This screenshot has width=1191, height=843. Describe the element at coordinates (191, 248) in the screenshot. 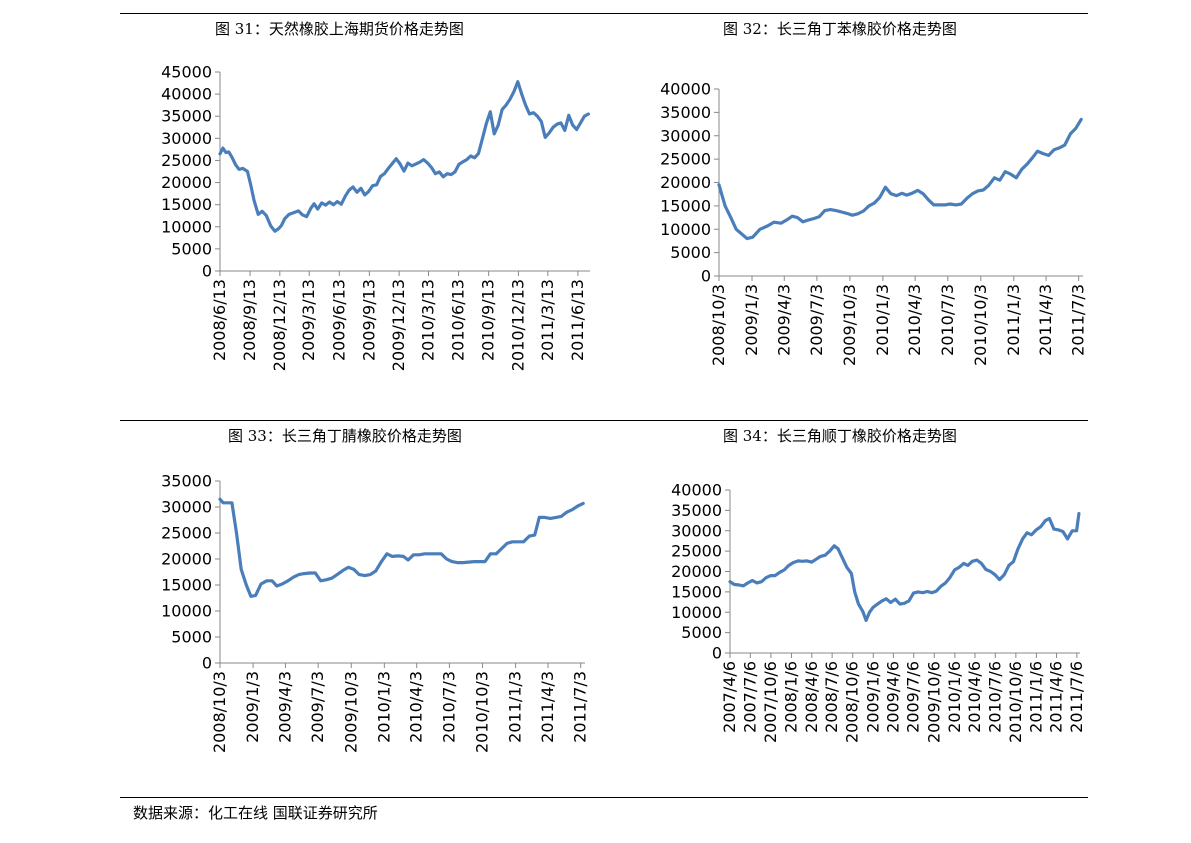

I see `y-tick-label: 5000` at that location.